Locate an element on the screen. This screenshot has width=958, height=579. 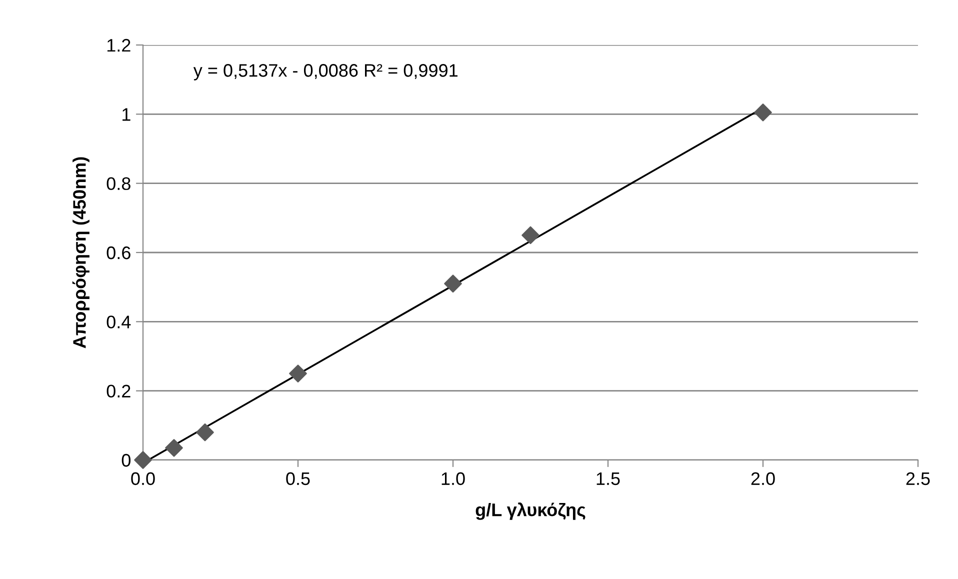
y-tick-label: 1.2 is located at coordinates (118, 45).